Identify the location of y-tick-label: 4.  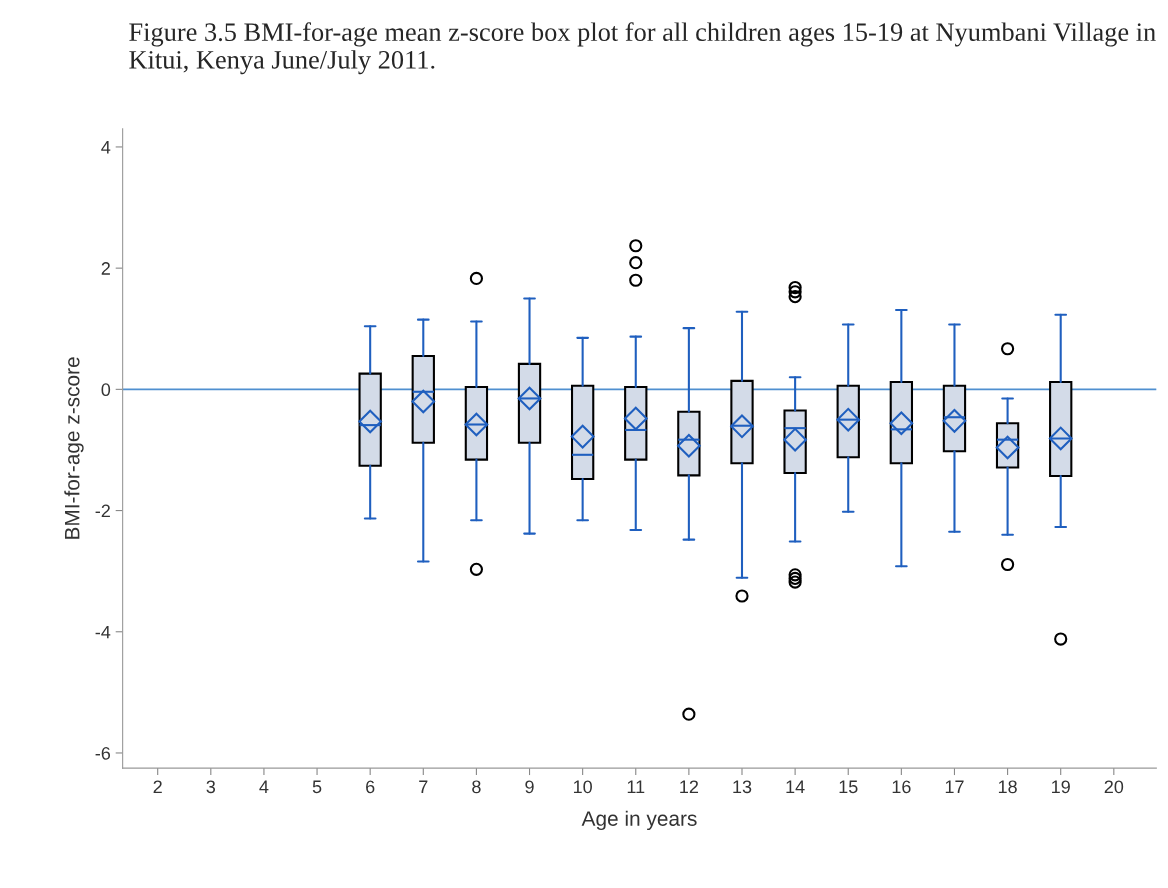
(106, 147).